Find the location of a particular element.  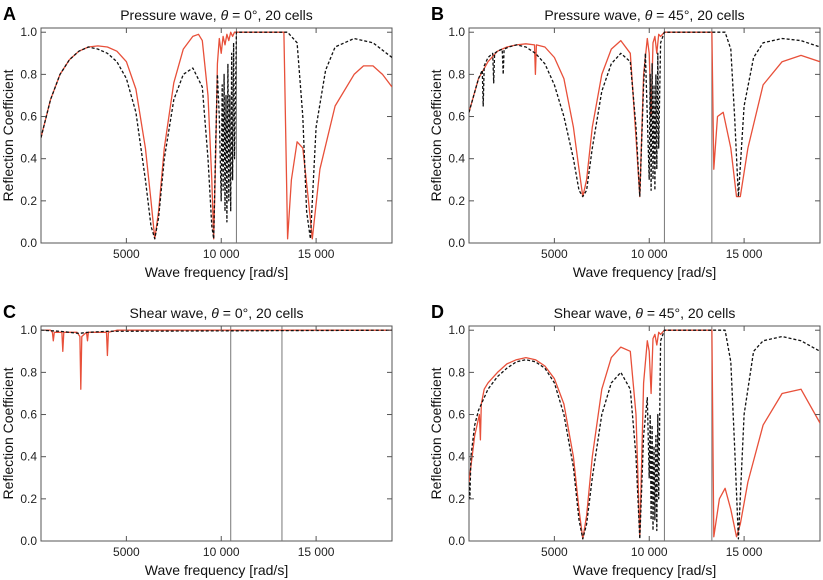

panel-letter: B is located at coordinates (437, 14).